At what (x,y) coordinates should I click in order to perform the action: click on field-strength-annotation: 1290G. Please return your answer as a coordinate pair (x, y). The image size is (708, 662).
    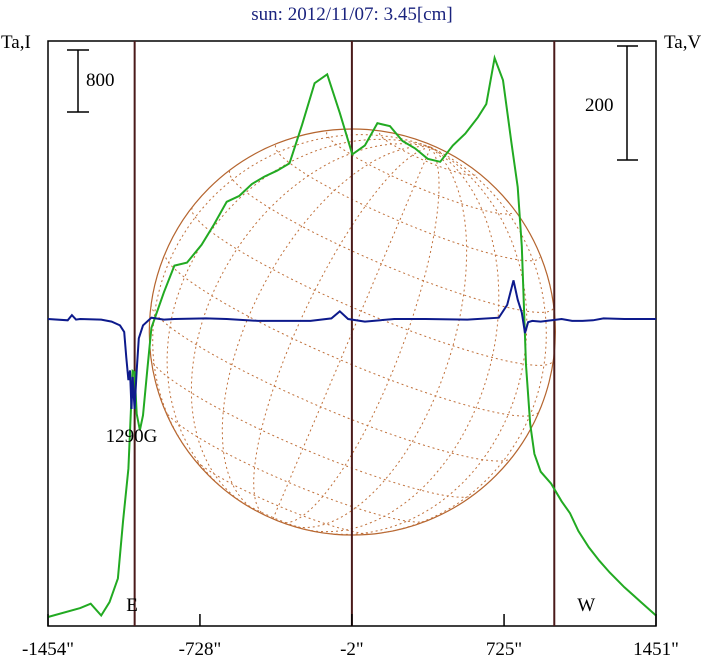
    Looking at the image, I should click on (132, 436).